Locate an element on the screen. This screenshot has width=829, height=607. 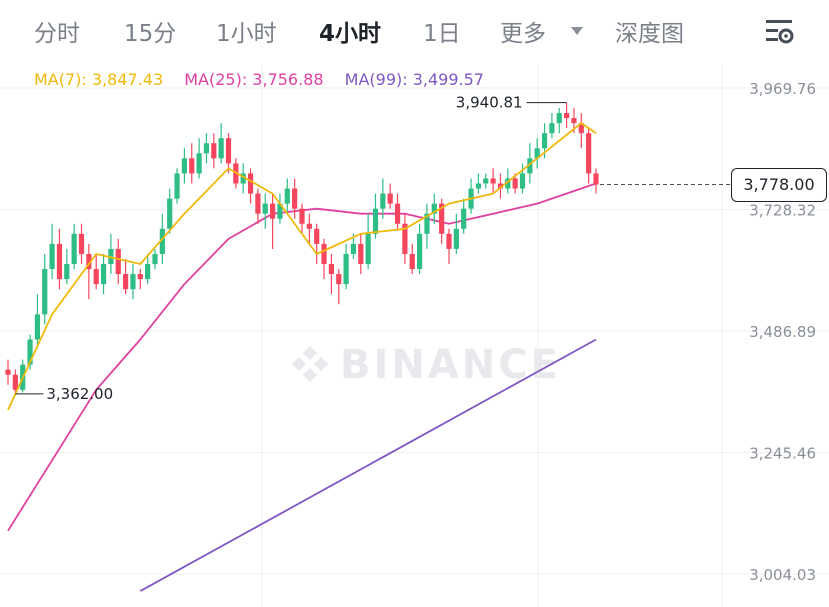
tab-more: 更多 is located at coordinates (523, 34).